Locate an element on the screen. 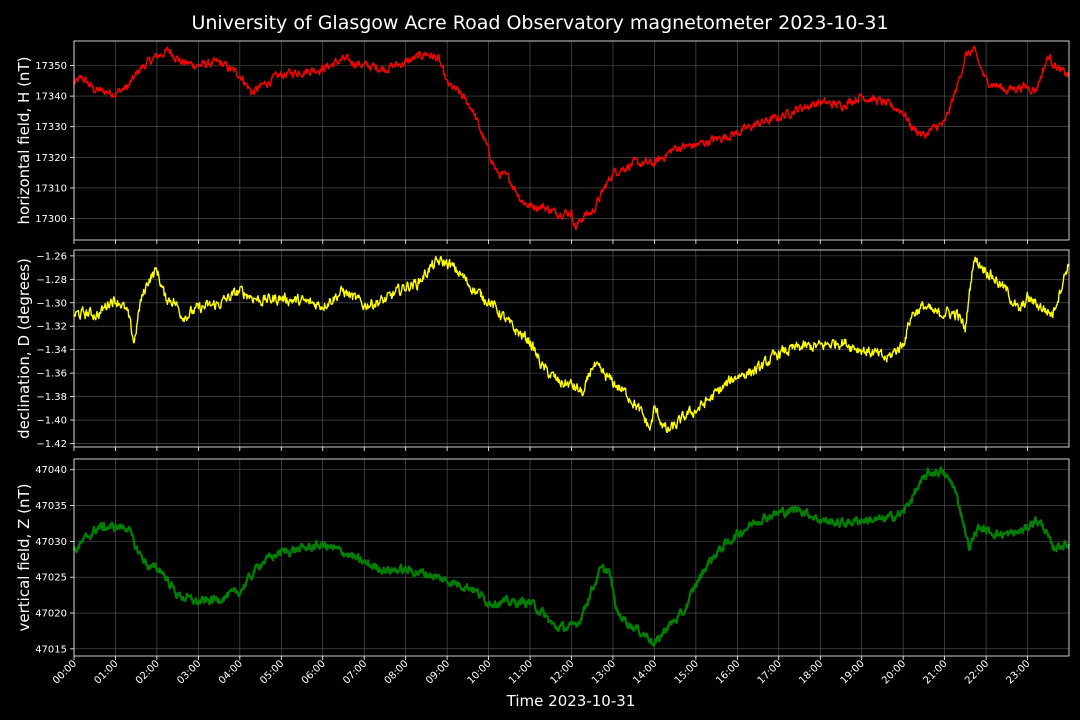 The width and height of the screenshot is (1080, 720). x-tick-label: 05:00 is located at coordinates (272, 672).